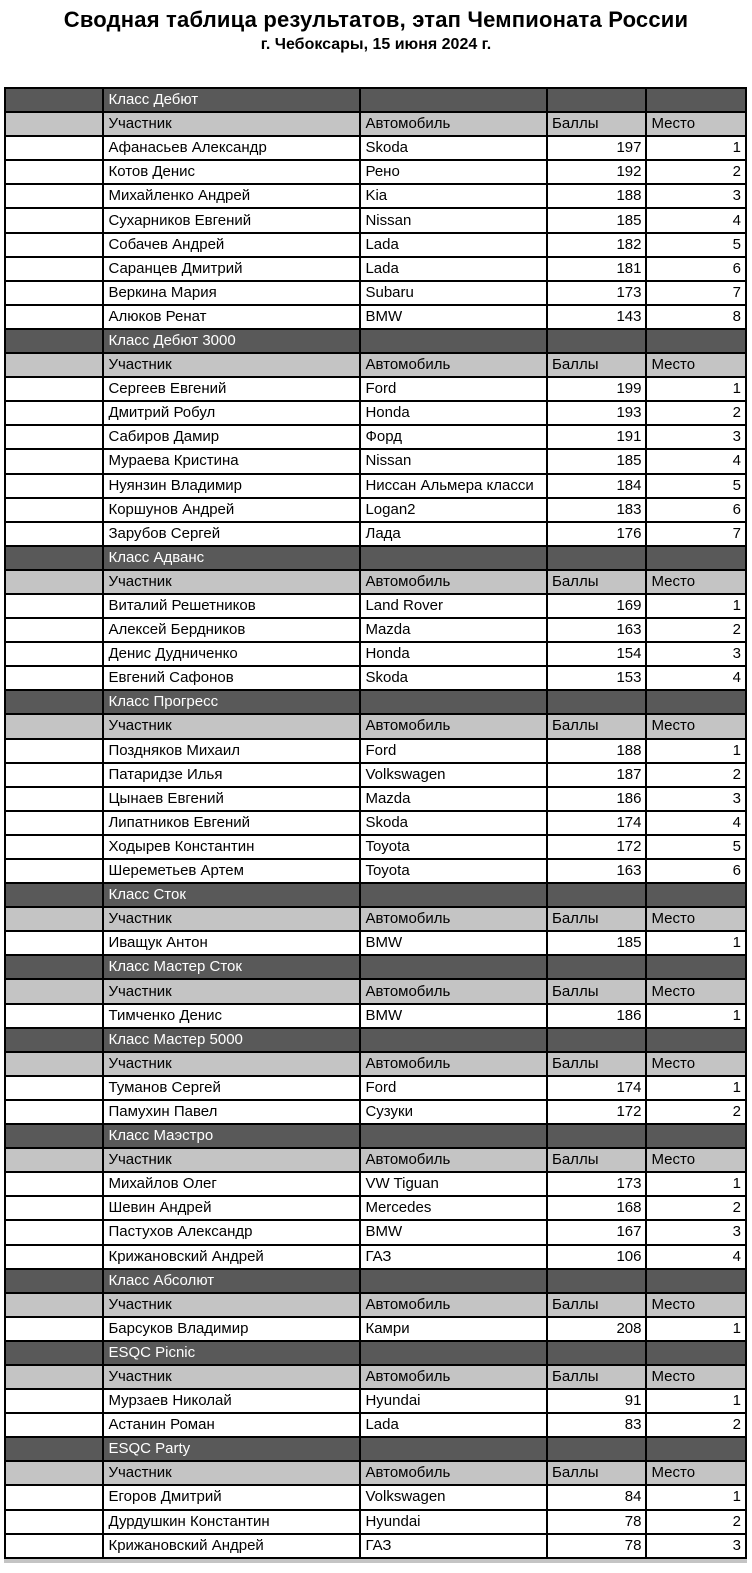  I want to click on participant-cell: Коршунов Андрей, so click(232, 509).